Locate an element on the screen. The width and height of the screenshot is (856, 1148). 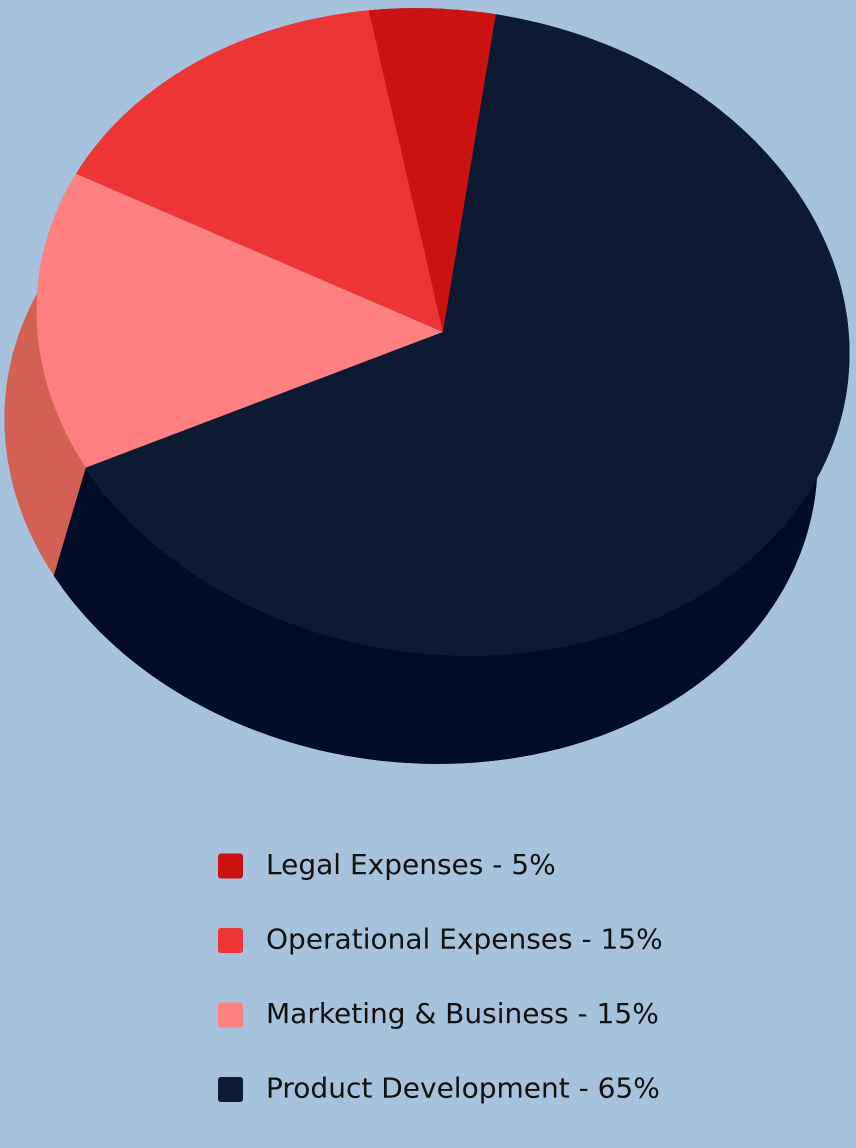
legend-label: Operational Expenses - 15% is located at coordinates (464, 939).